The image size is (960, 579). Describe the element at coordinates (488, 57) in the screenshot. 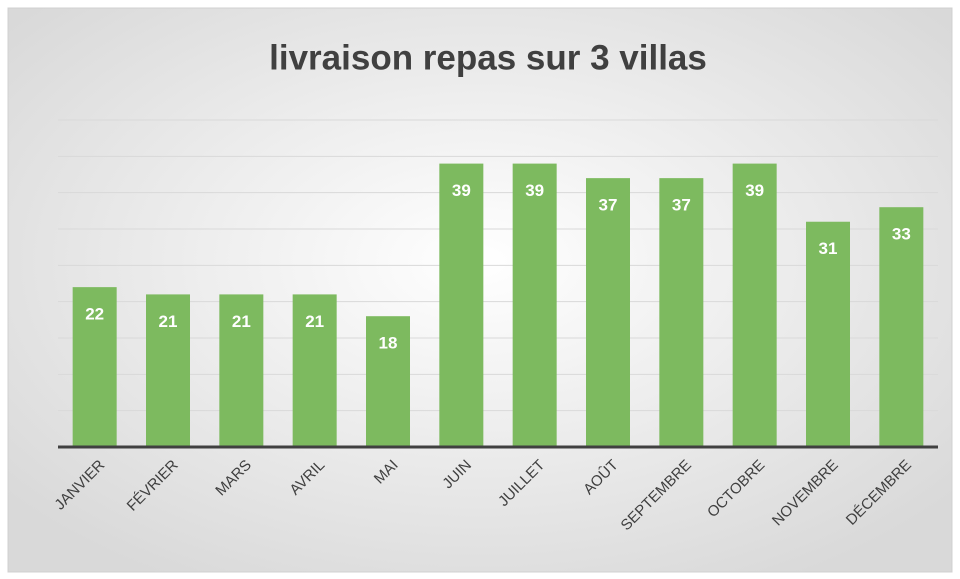

I see `chart-title: livraison repas sur 3 villas` at that location.